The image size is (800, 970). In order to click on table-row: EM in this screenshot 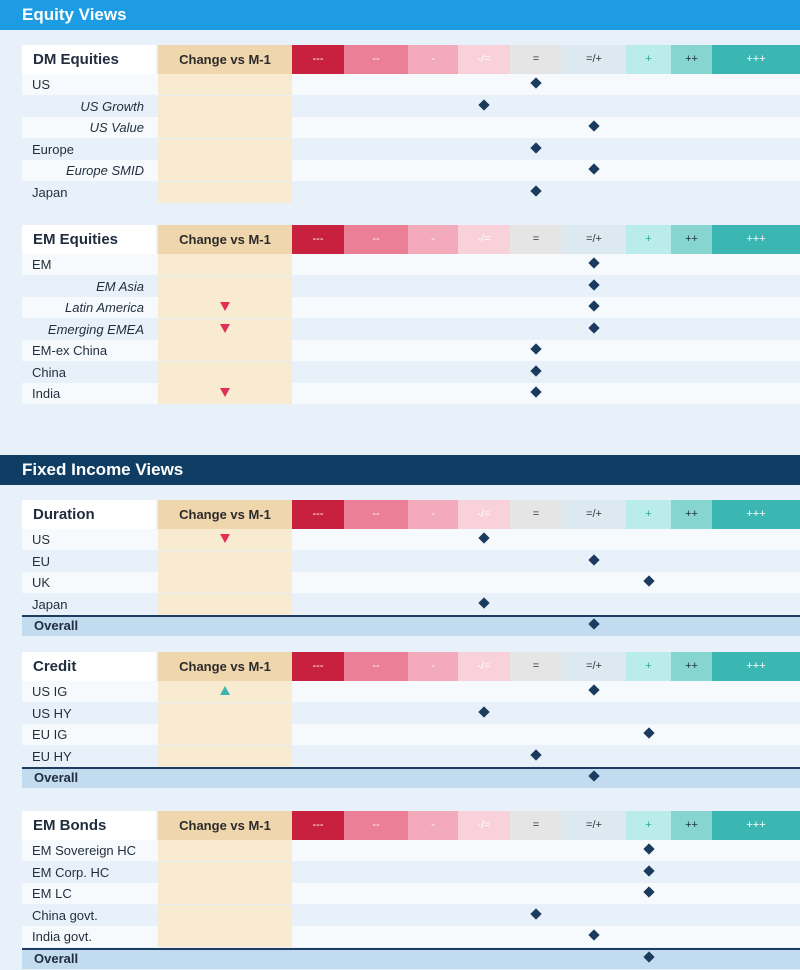, I will do `click(411, 264)`.